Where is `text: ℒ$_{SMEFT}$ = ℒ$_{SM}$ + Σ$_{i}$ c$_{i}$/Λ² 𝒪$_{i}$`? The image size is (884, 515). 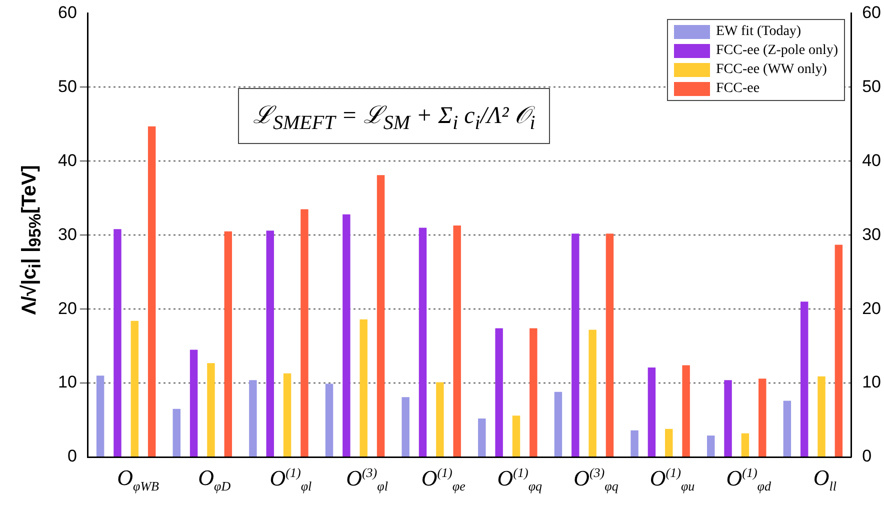 text: ℒ$_{SMEFT}$ = ℒ$_{SM}$ + Σ$_{i}$ c$_{i}$/Λ² 𝒪$_{i}$ is located at coordinates (394, 118).